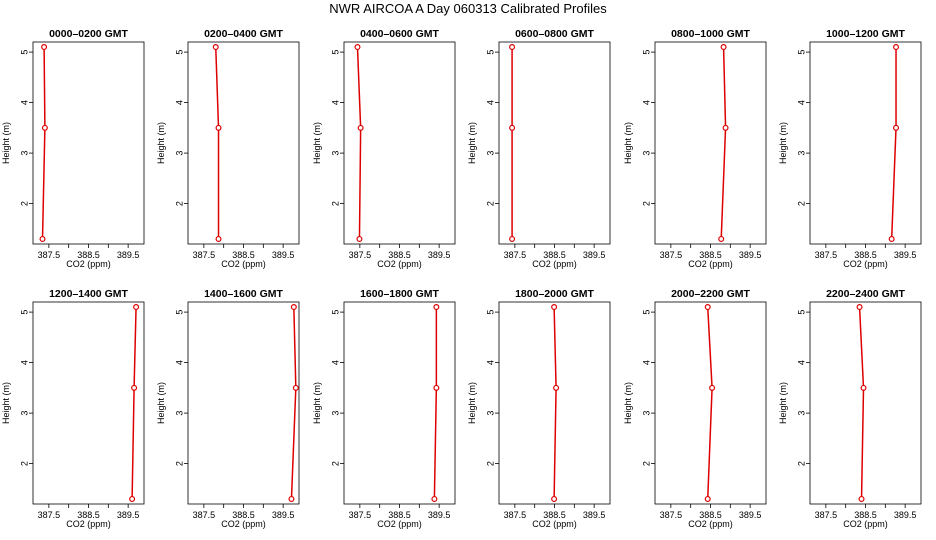 Image resolution: width=936 pixels, height=540 pixels. What do you see at coordinates (554, 294) in the screenshot?
I see `panel-title: 1800–2000 GMT` at bounding box center [554, 294].